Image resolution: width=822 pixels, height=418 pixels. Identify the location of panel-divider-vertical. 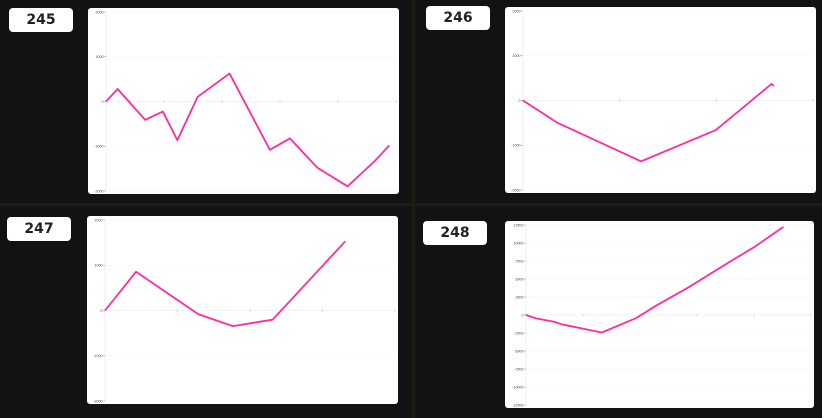
(413, 209).